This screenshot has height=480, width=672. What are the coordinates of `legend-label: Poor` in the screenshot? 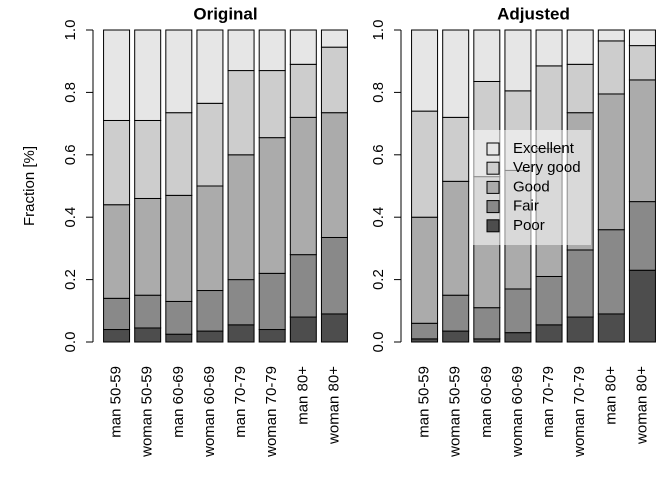 It's located at (529, 225).